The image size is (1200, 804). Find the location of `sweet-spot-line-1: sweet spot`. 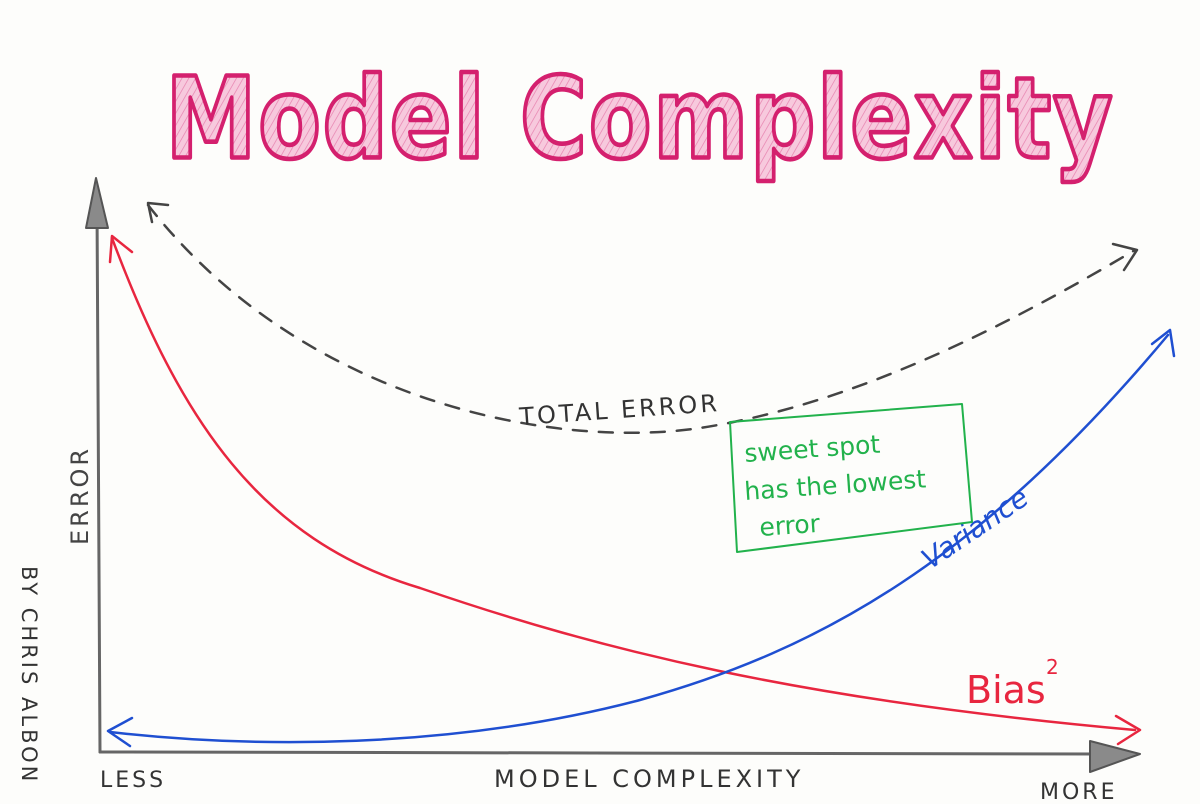

sweet-spot-line-1: sweet spot is located at coordinates (812, 449).